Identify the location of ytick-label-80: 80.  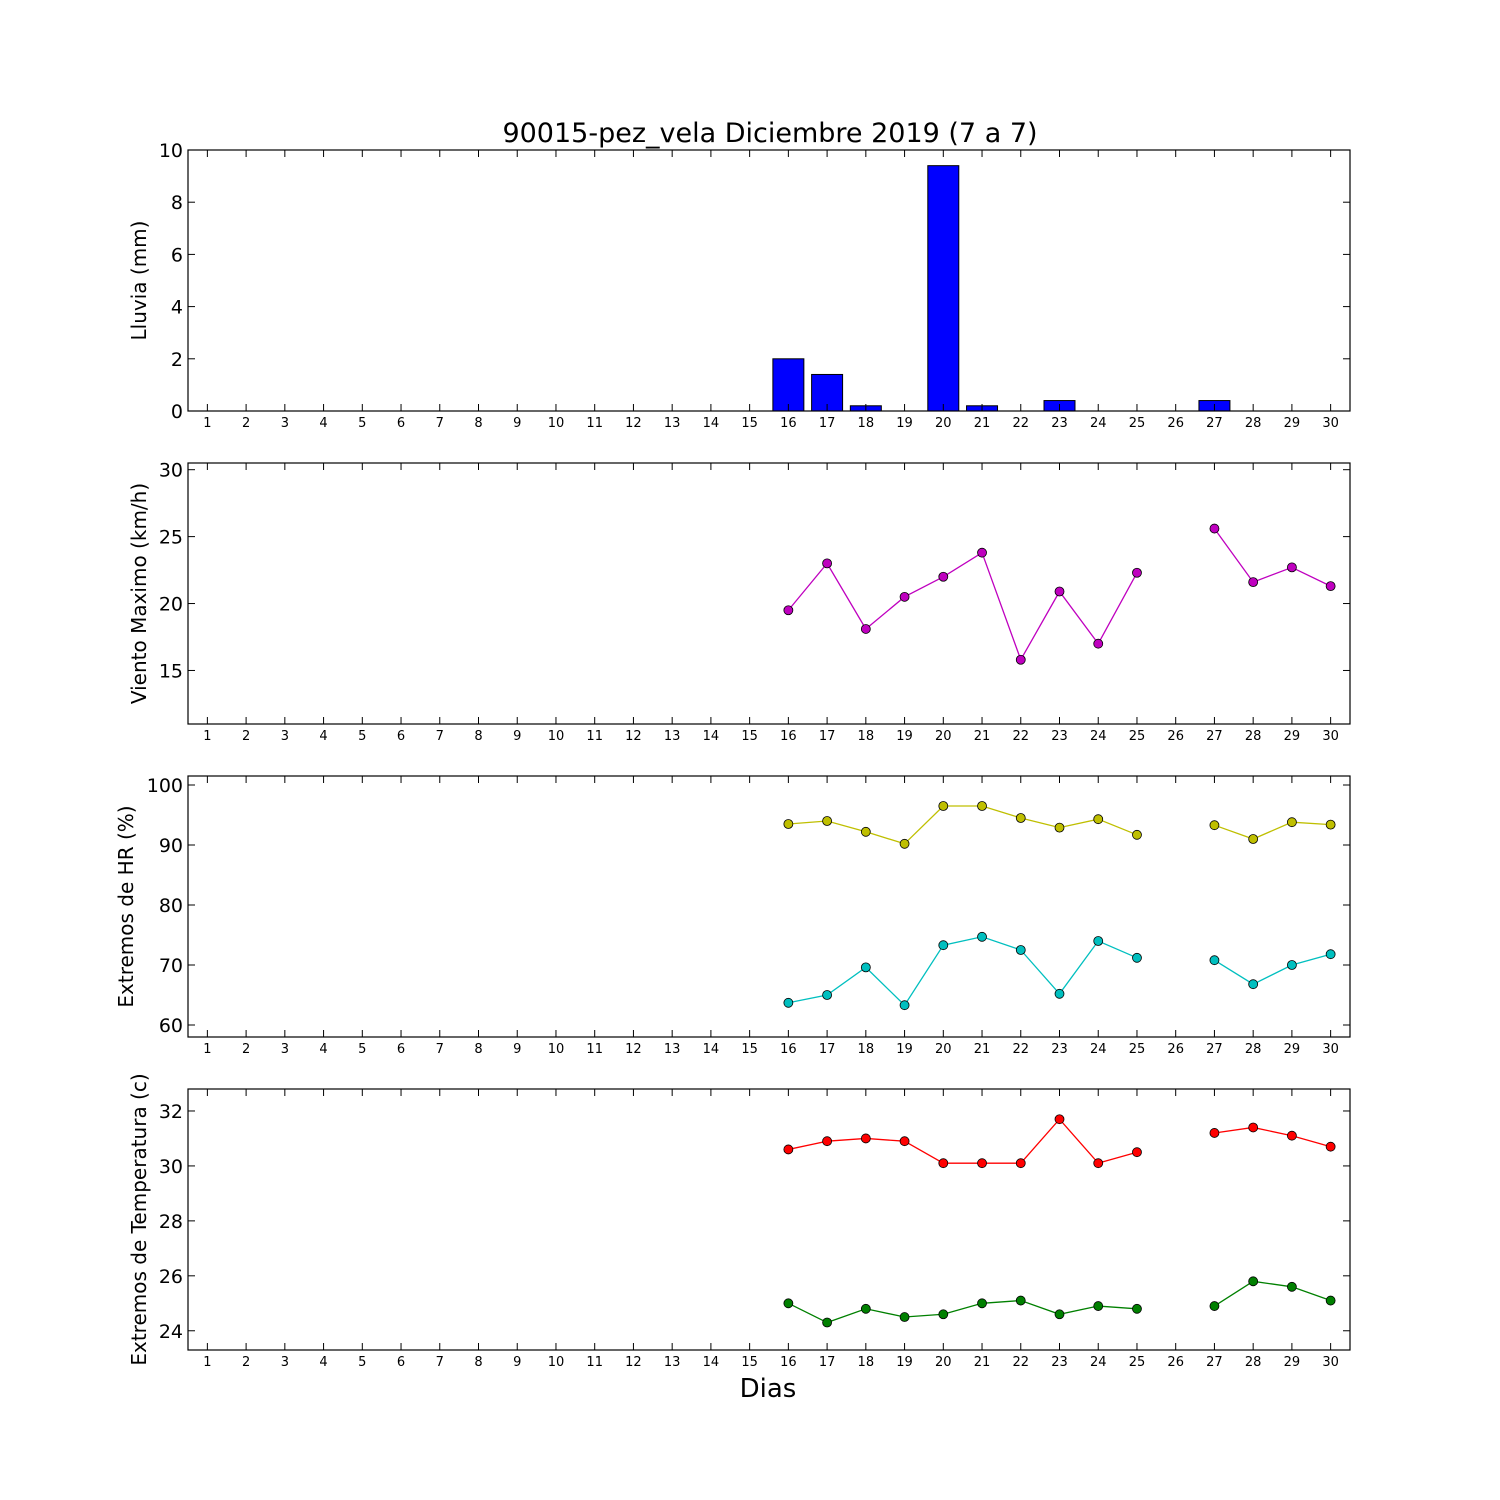
(171, 906).